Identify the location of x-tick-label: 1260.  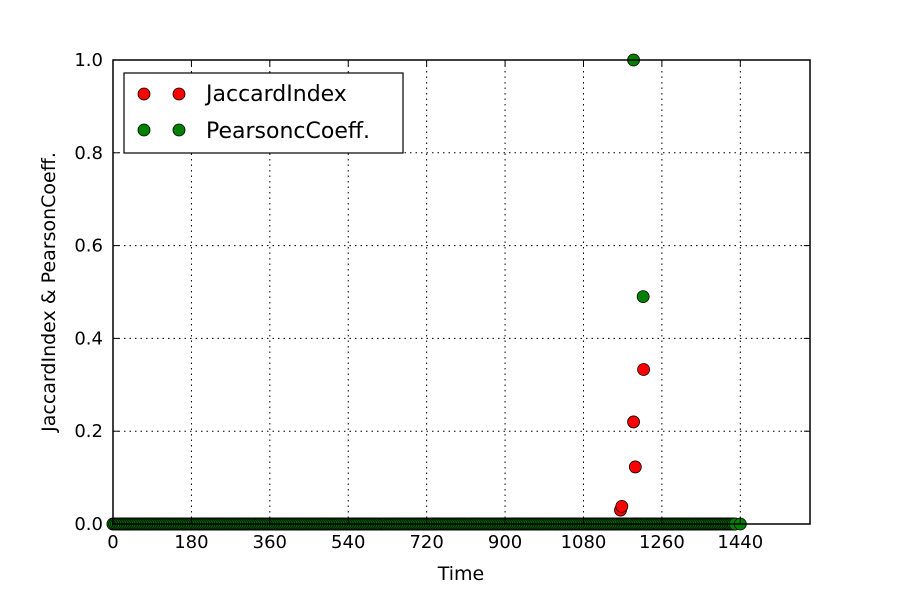
(662, 542).